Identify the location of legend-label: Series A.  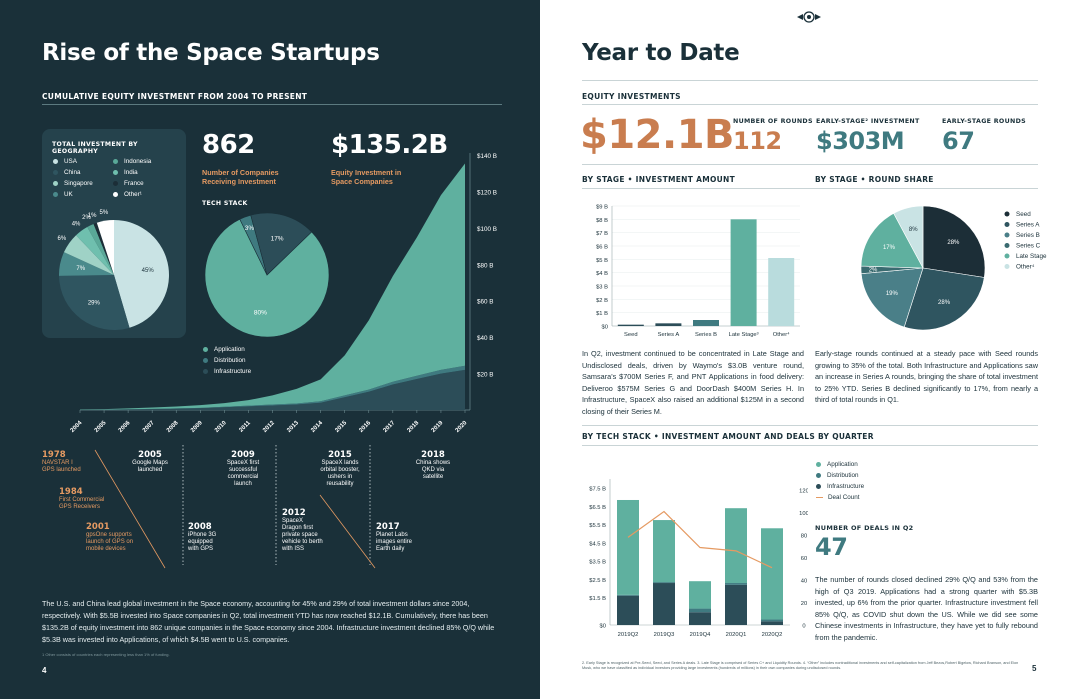
(1028, 225).